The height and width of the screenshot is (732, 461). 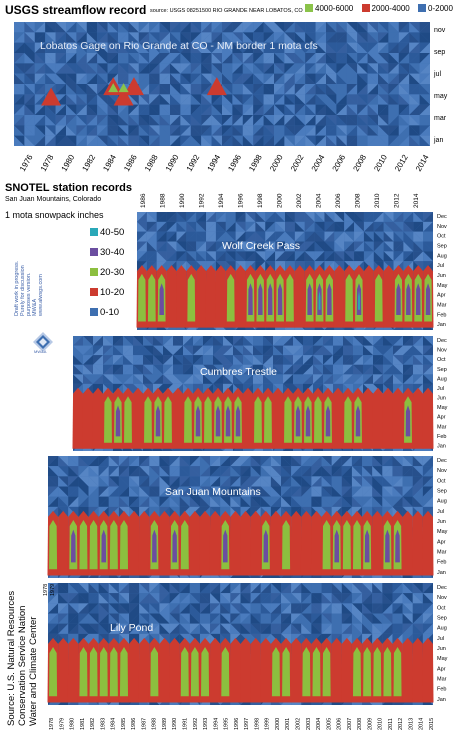 What do you see at coordinates (387, 546) in the screenshot?
I see `snowpack-mark-san-juan` at bounding box center [387, 546].